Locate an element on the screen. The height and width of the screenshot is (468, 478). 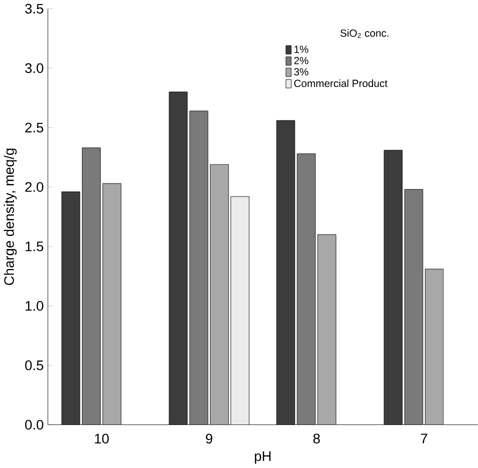
legend-label: 1% is located at coordinates (301, 50).